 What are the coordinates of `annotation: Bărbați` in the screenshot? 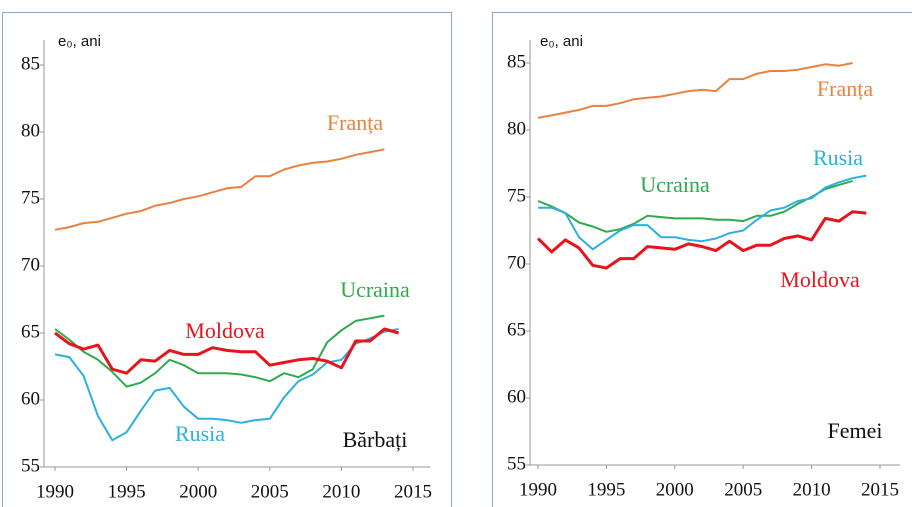 It's located at (375, 439).